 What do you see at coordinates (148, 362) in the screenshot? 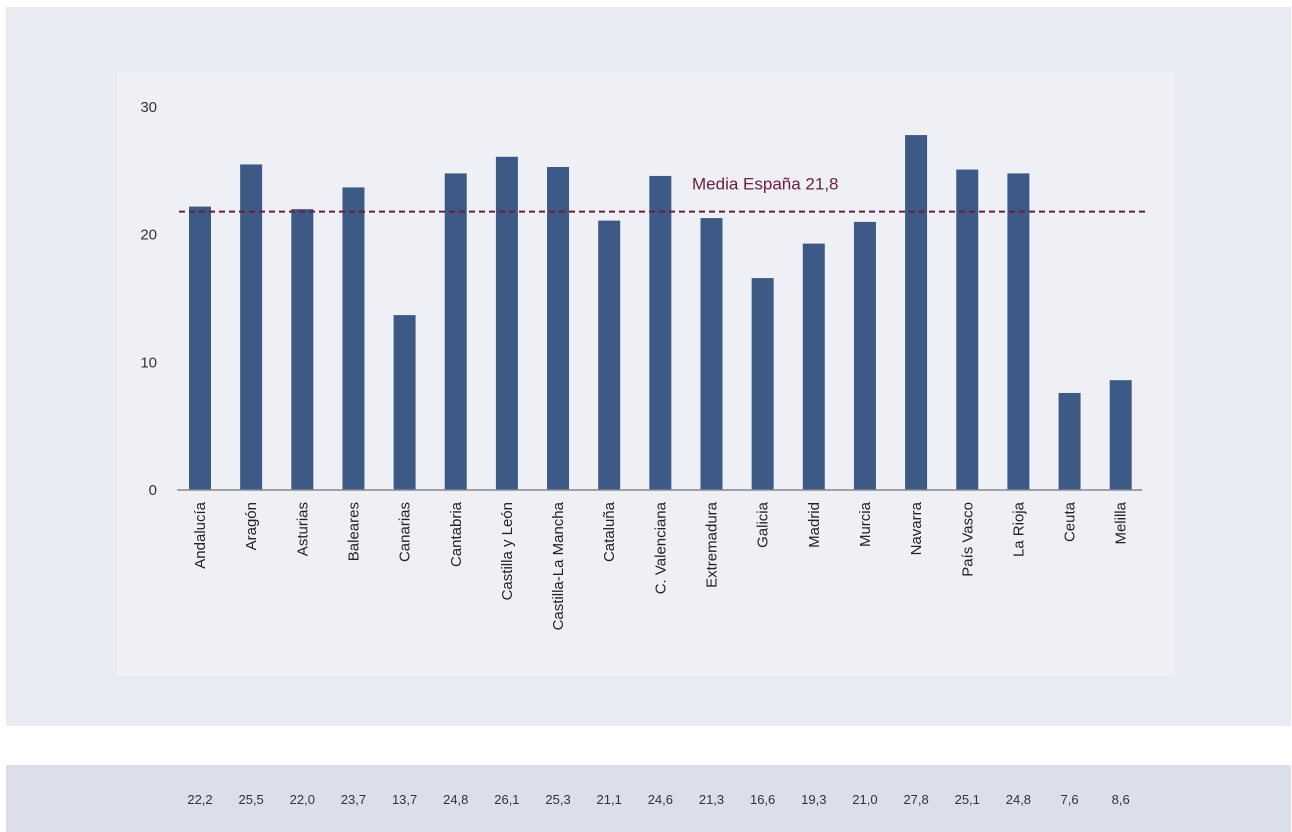
I see `y-tick-label: 10` at bounding box center [148, 362].